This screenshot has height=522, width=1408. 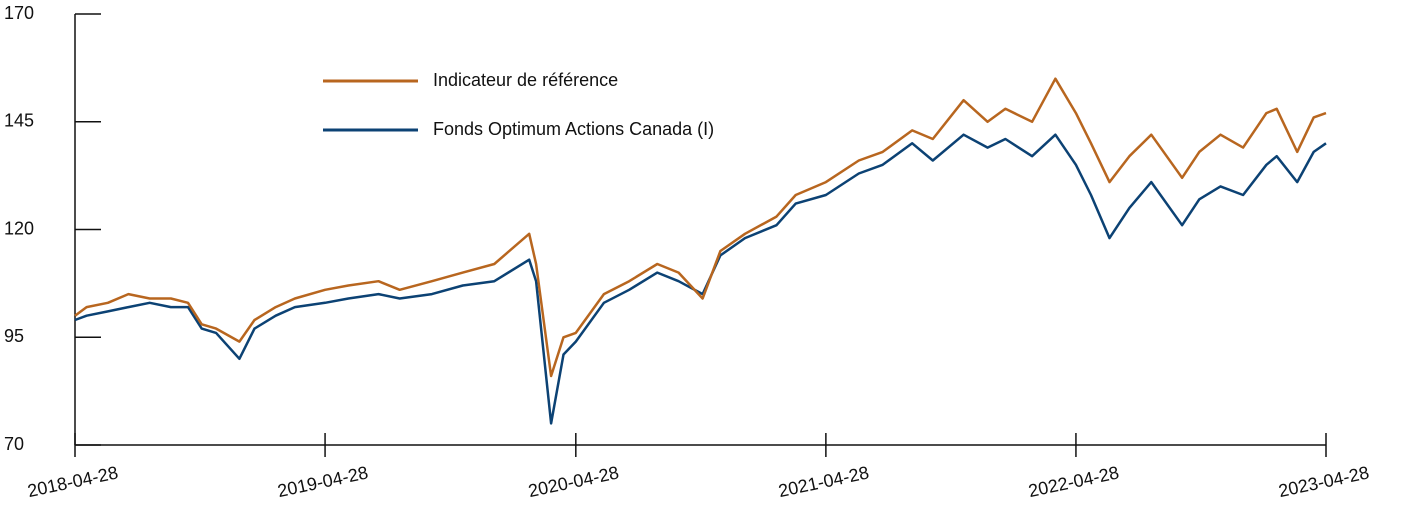 I want to click on x-tick-label: 2022-04-28, so click(x=1074, y=481).